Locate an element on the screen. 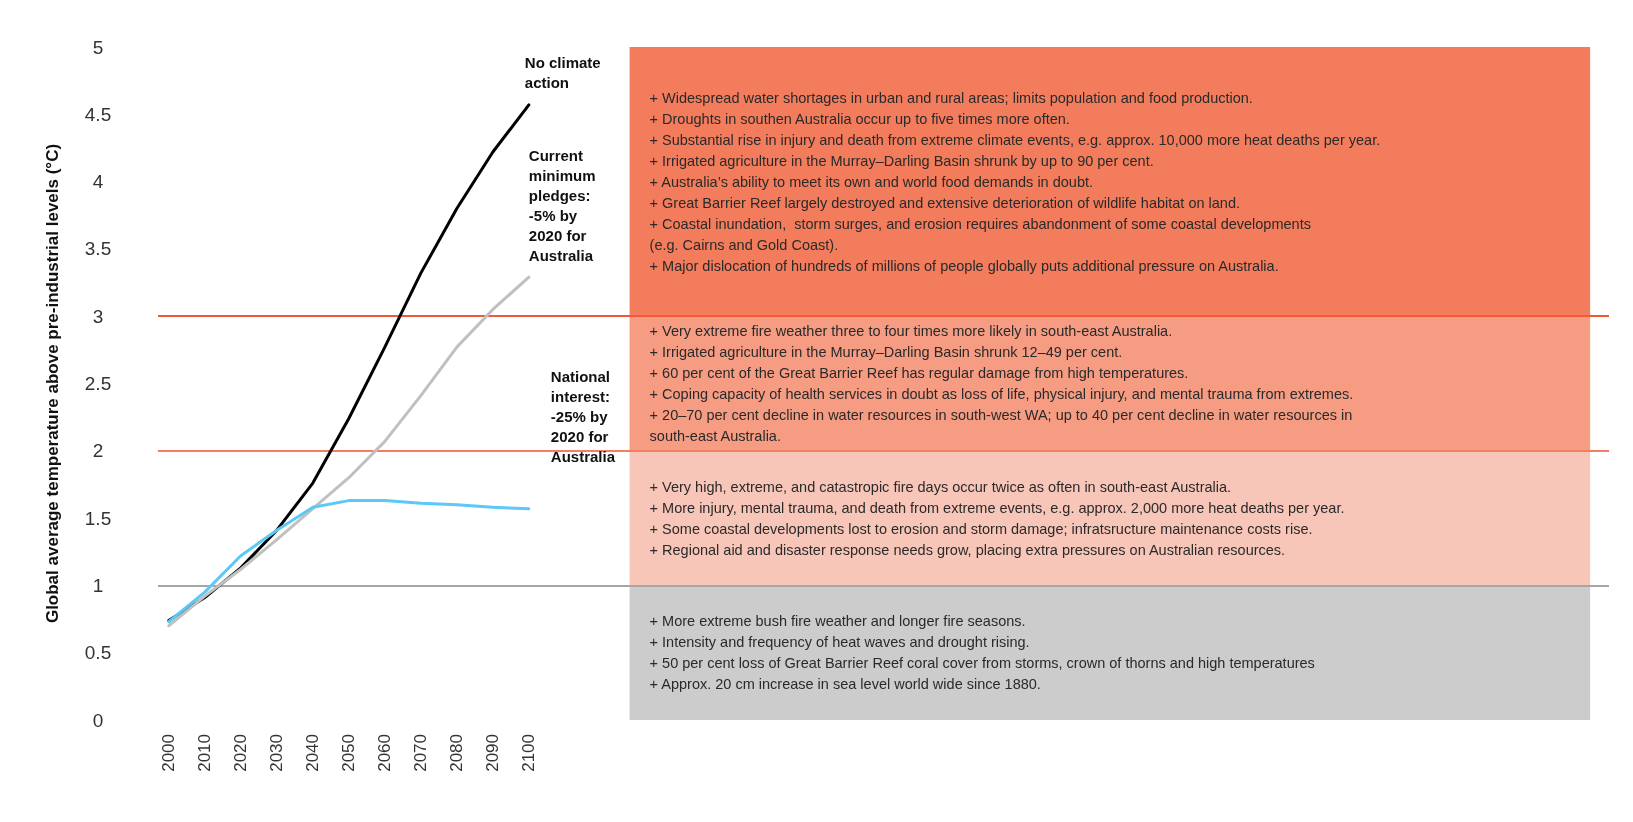  x-tick-label: 2020 is located at coordinates (241, 753).